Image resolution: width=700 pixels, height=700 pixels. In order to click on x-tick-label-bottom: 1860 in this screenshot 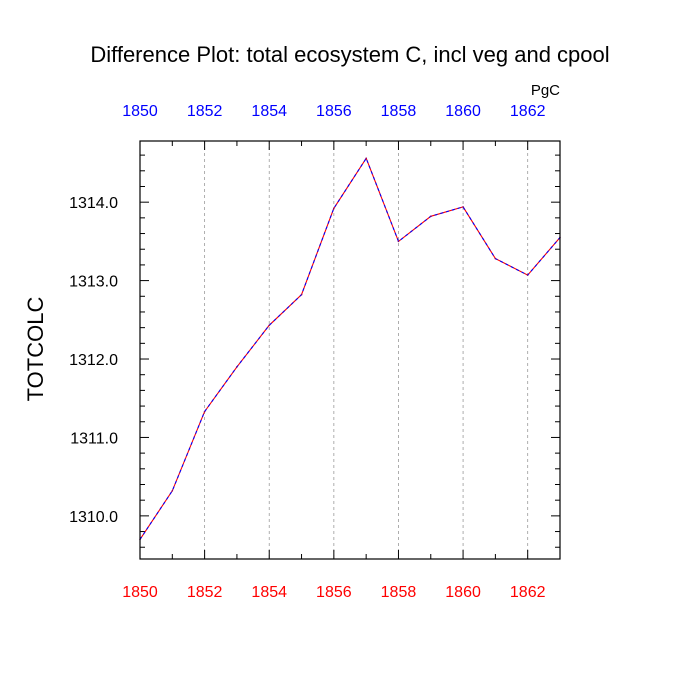, I will do `click(463, 592)`.